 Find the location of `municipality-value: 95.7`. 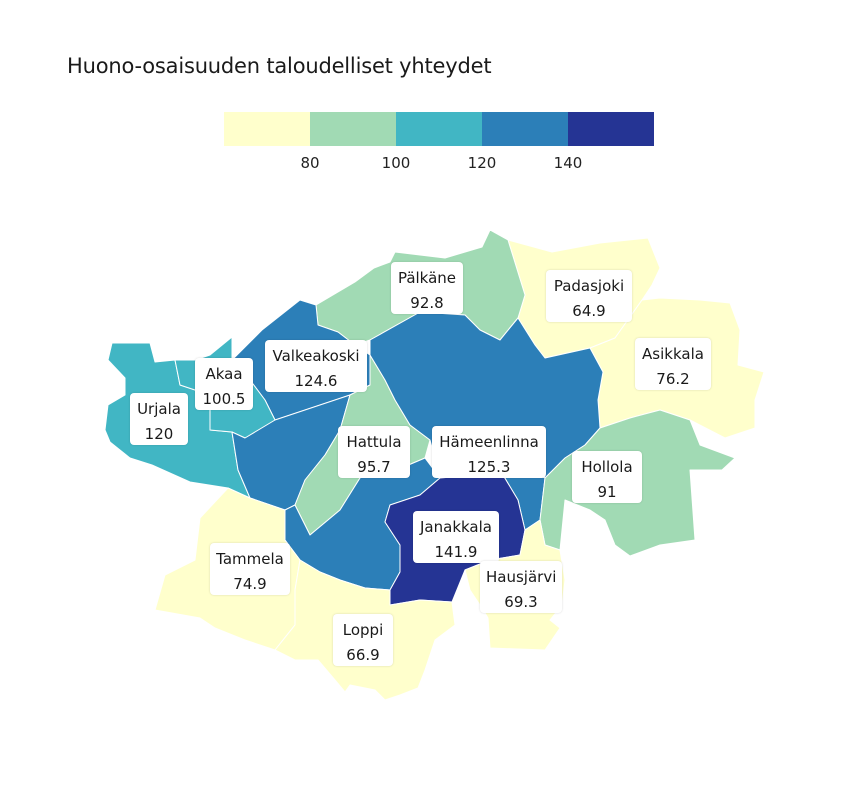

municipality-value: 95.7 is located at coordinates (374, 467).